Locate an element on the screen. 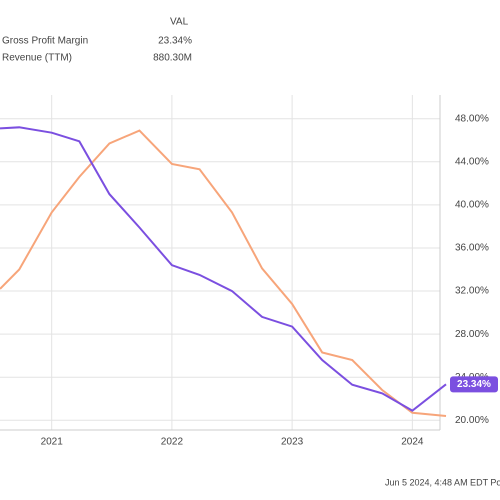  legend-value: 23.34% is located at coordinates (175, 41).